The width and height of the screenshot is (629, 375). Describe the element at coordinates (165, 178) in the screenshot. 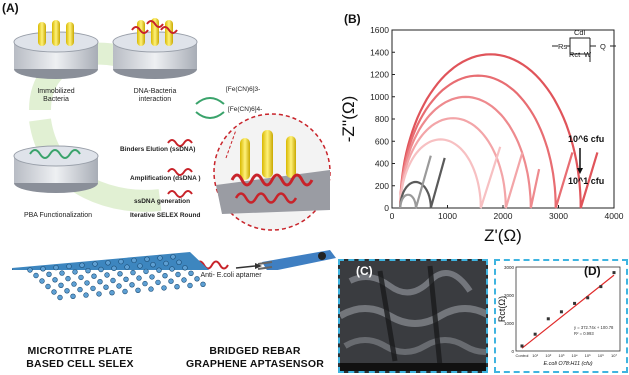

I see `label-amplification: Amplification (dsDNA )` at that location.